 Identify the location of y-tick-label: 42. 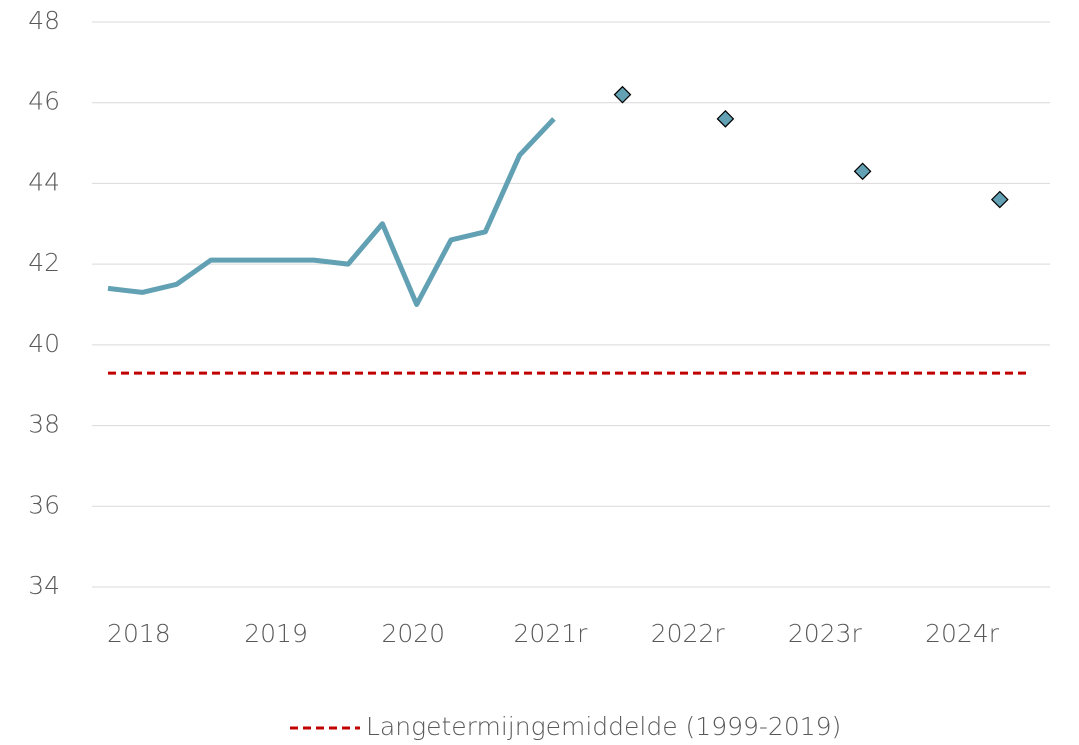
(44, 262).